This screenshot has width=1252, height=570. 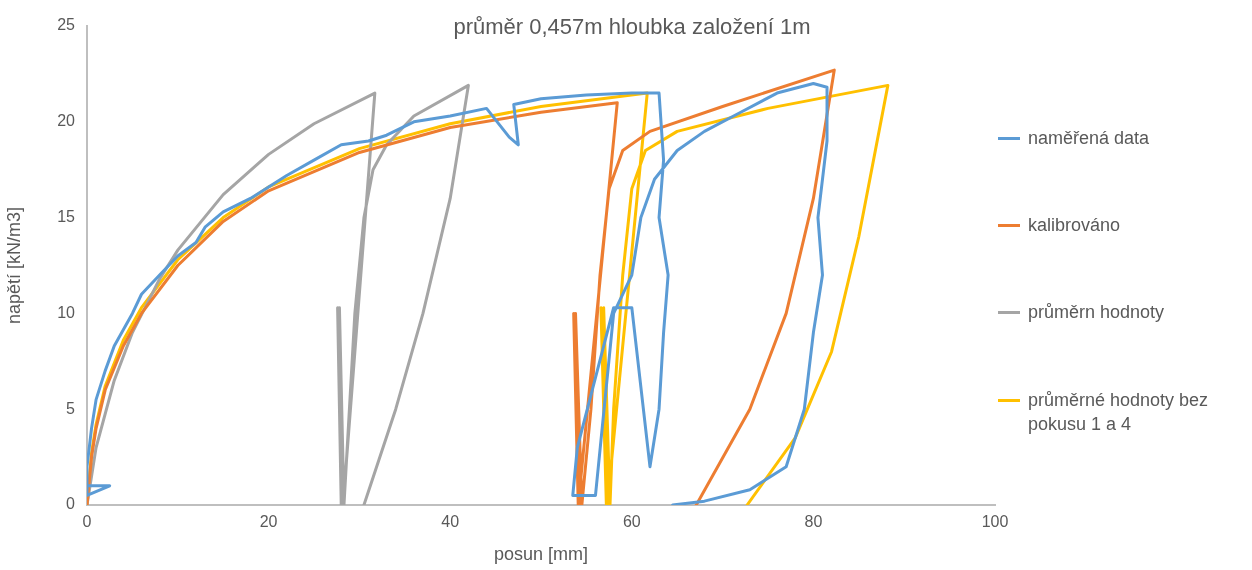 I want to click on legend-label: naměřená data, so click(x=1089, y=138).